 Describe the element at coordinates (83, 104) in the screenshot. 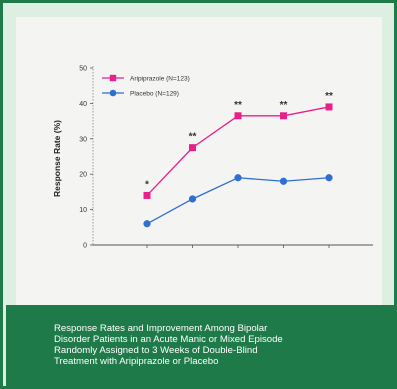

I see `y-tick-label: 40` at that location.